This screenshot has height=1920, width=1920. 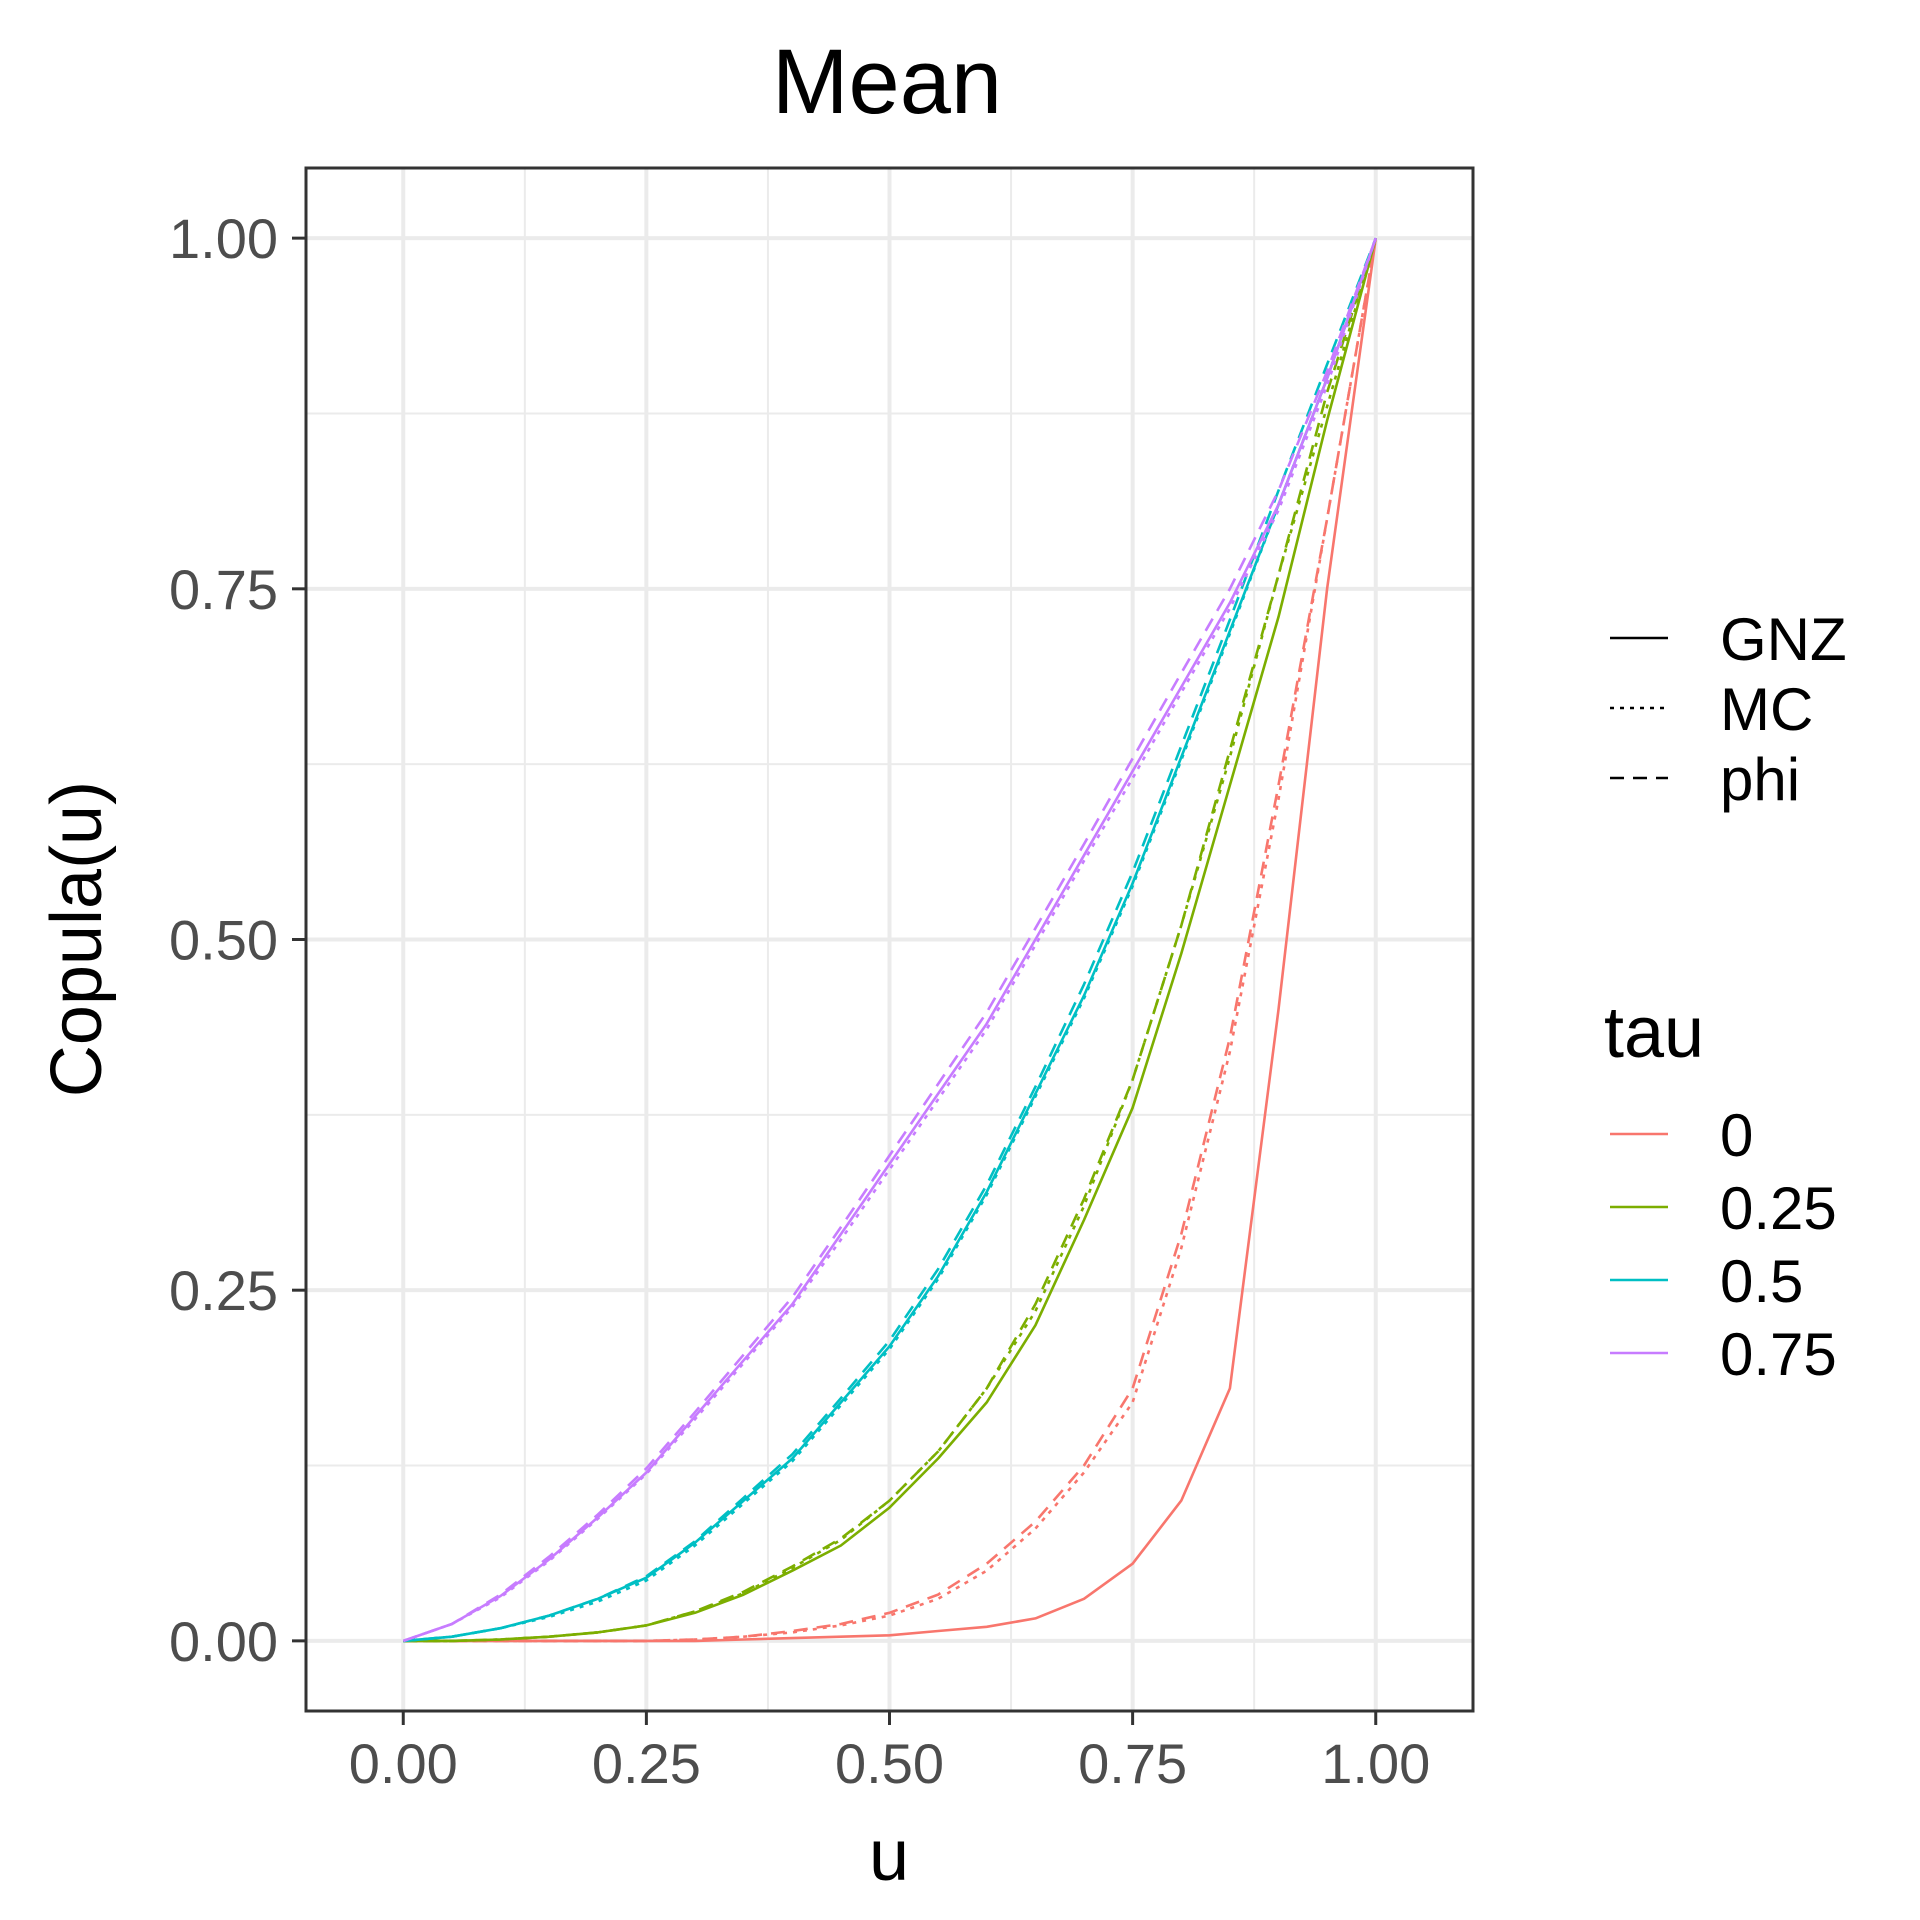 What do you see at coordinates (1736, 1135) in the screenshot?
I see `legend-label-tau-0: 0` at bounding box center [1736, 1135].